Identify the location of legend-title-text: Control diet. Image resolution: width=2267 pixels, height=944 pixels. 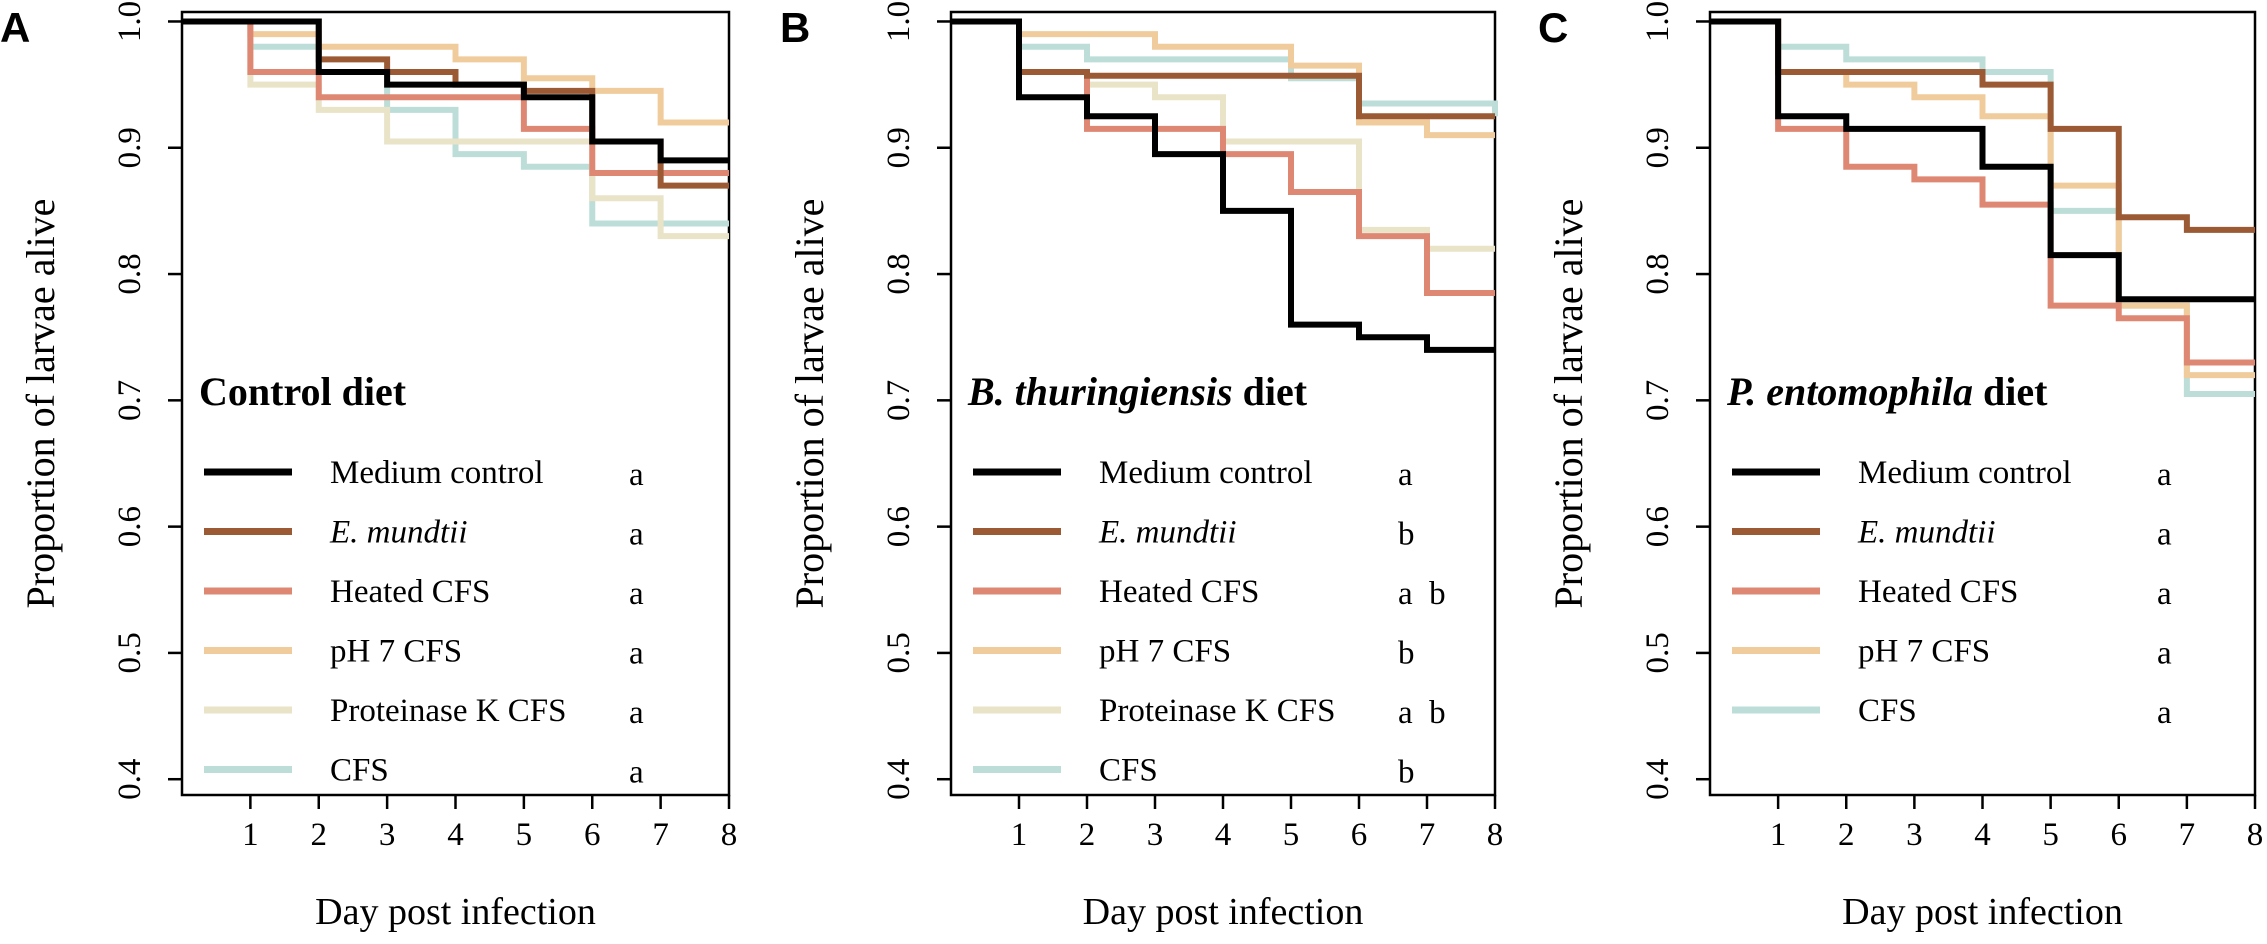
(303, 391).